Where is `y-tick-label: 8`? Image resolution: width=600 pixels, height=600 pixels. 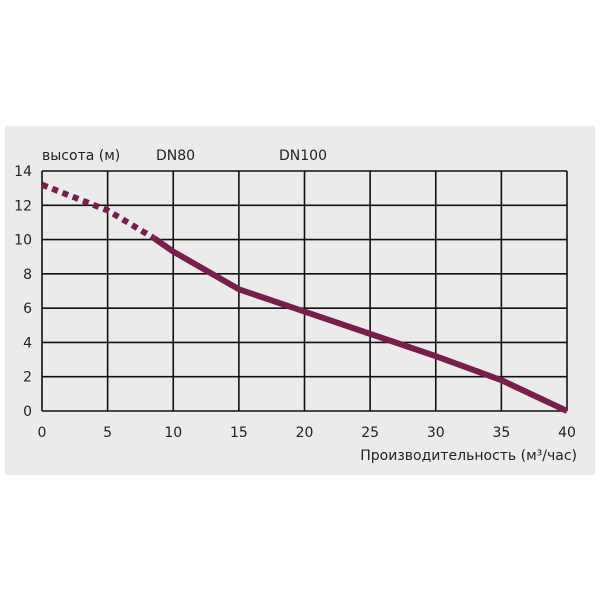 y-tick-label: 8 is located at coordinates (27, 275).